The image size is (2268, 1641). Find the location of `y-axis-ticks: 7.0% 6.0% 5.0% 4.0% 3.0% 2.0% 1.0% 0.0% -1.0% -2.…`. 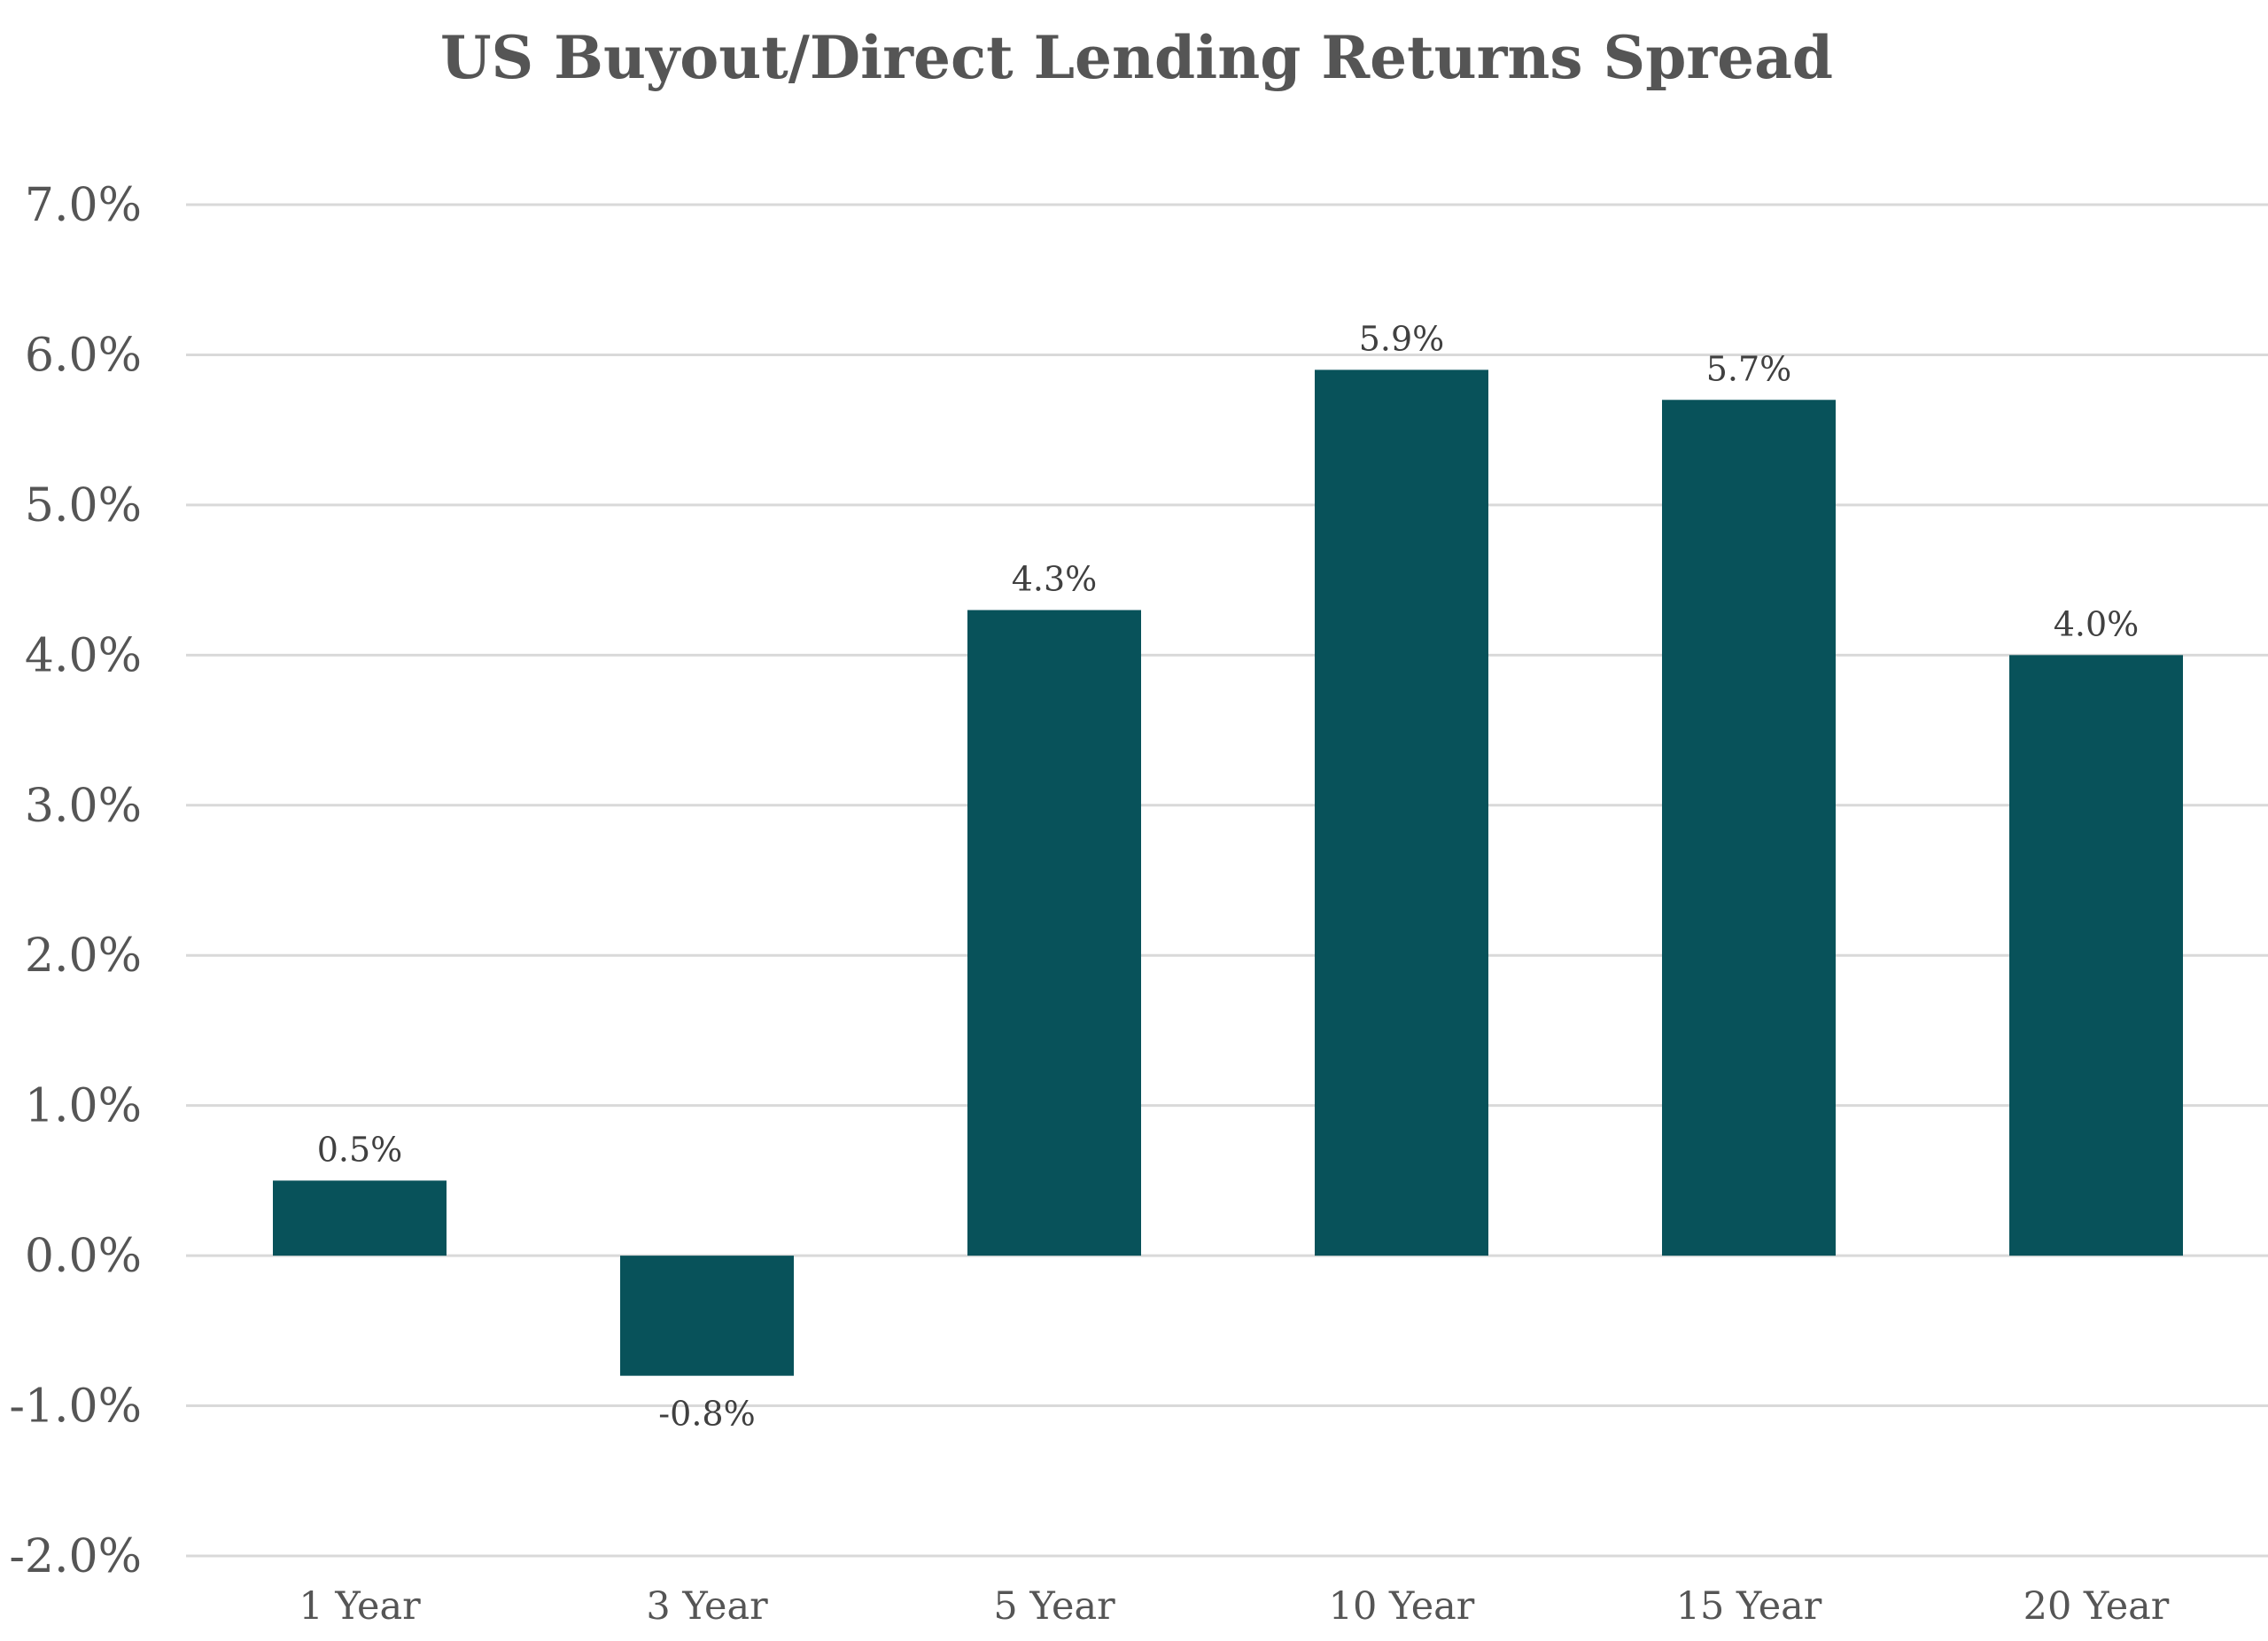

y-axis-ticks: 7.0% 6.0% 5.0% 4.0% 3.0% 2.0% 1.0% 0.0% -1.0% -2.… is located at coordinates (75, 881).